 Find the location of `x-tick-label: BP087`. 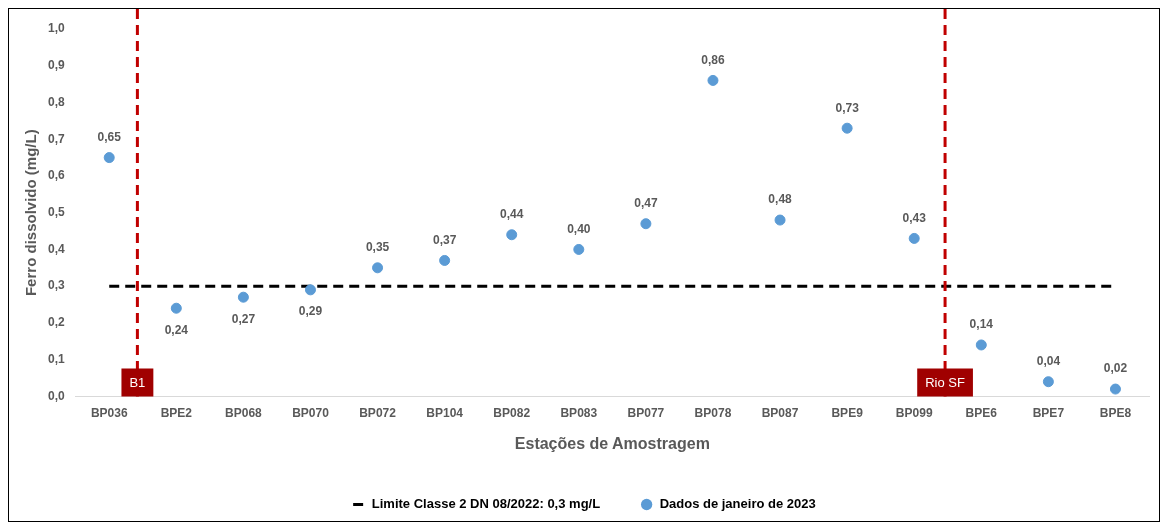

x-tick-label: BP087 is located at coordinates (780, 412).